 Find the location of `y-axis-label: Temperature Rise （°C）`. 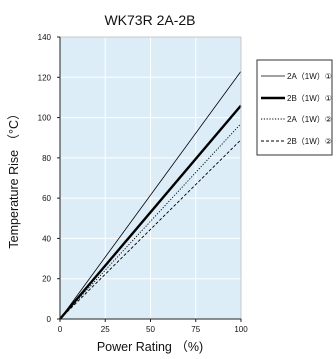

y-axis-label: Temperature Rise （°C） is located at coordinates (14, 177).